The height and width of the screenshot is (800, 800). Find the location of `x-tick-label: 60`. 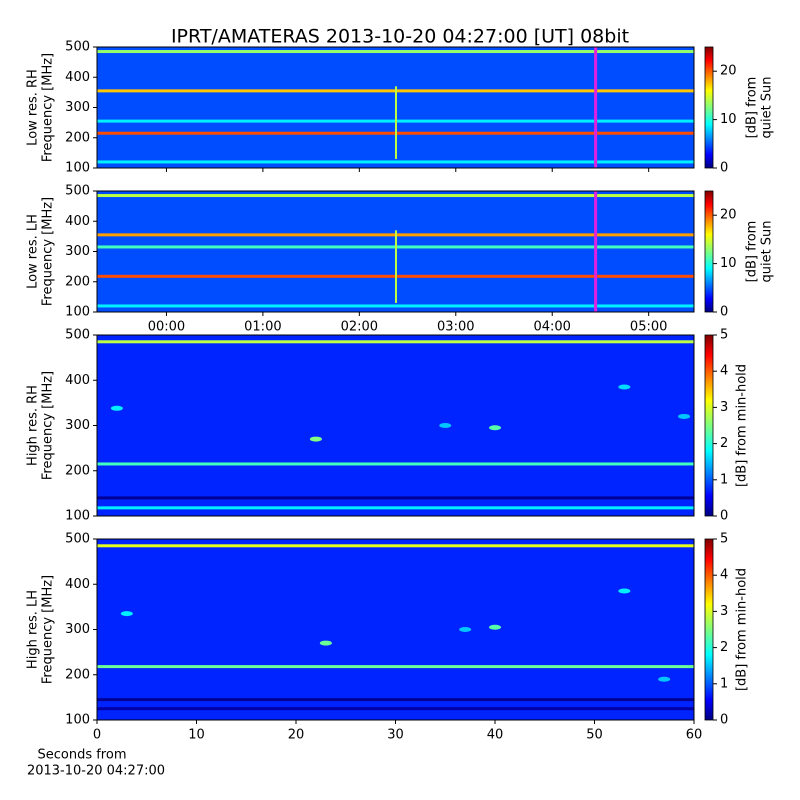

x-tick-label: 60 is located at coordinates (694, 735).